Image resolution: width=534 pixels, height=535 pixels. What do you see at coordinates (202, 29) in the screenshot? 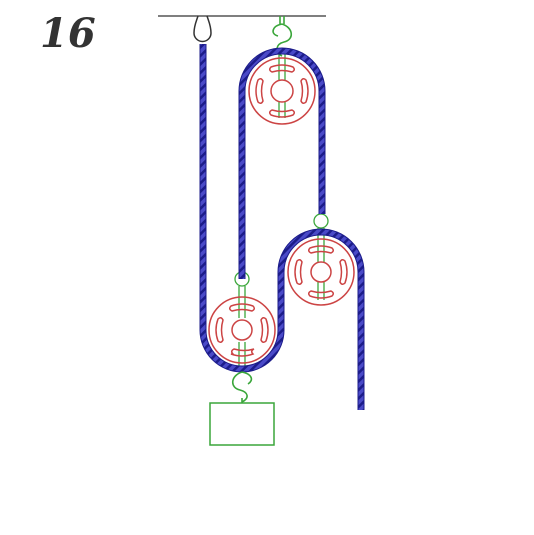
I see `ceiling-anchor-ring-icon` at bounding box center [202, 29].